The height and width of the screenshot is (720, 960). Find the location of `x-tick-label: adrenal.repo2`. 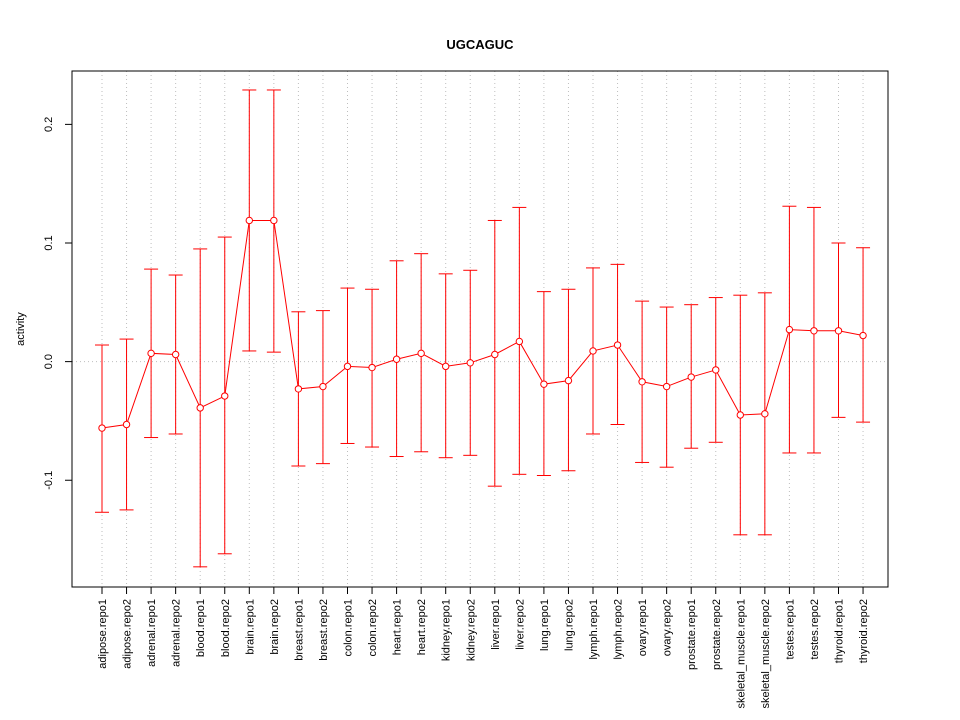

x-tick-label: adrenal.repo2 is located at coordinates (177, 633).